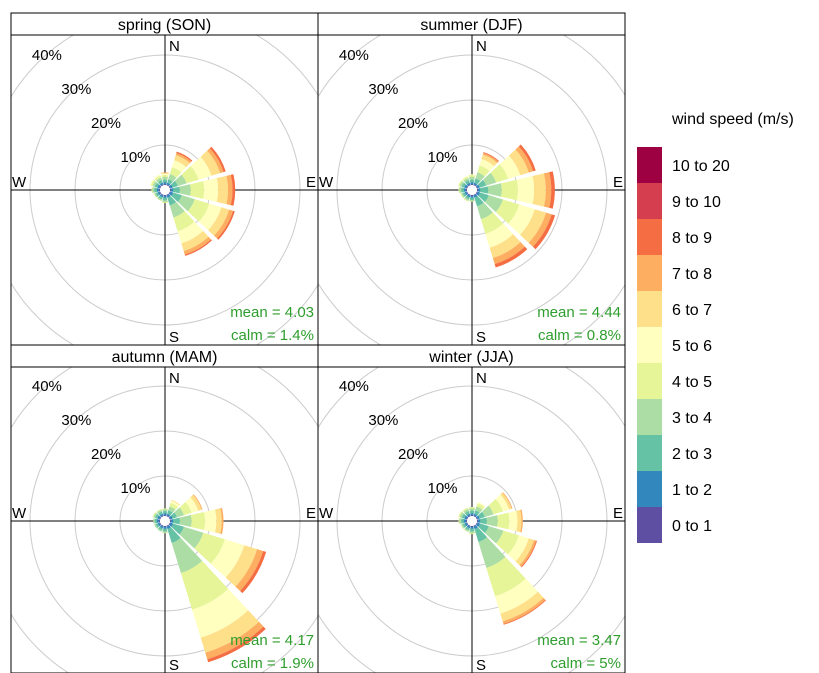 This screenshot has width=819, height=673. I want to click on ring-label: 30%, so click(76, 89).